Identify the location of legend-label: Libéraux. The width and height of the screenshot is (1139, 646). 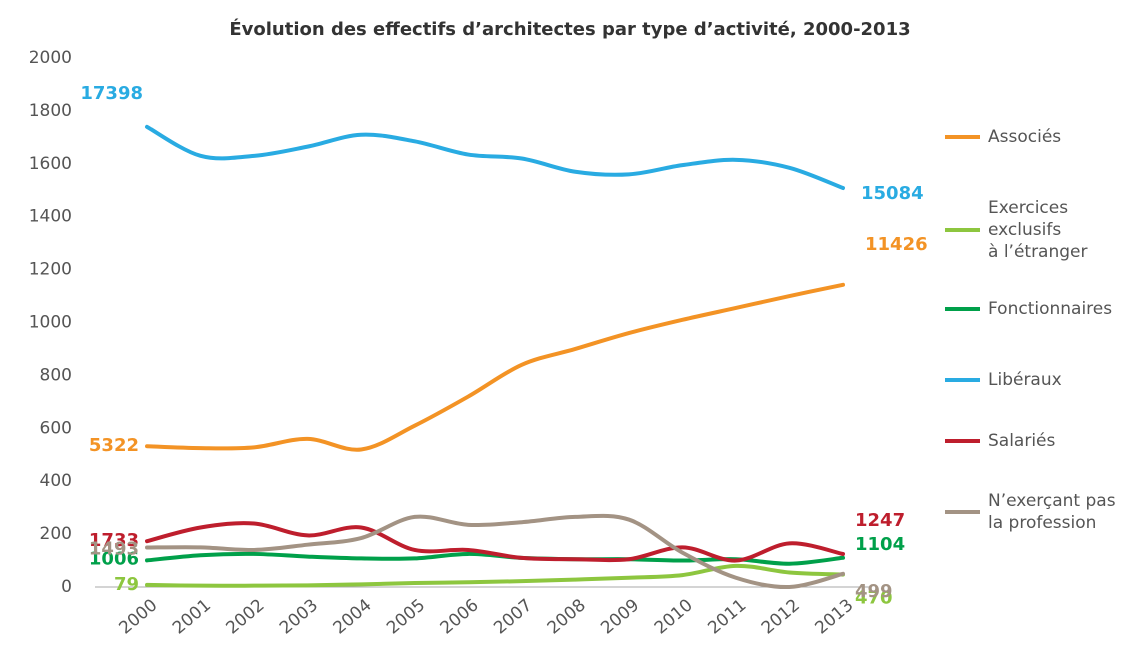
(1025, 380).